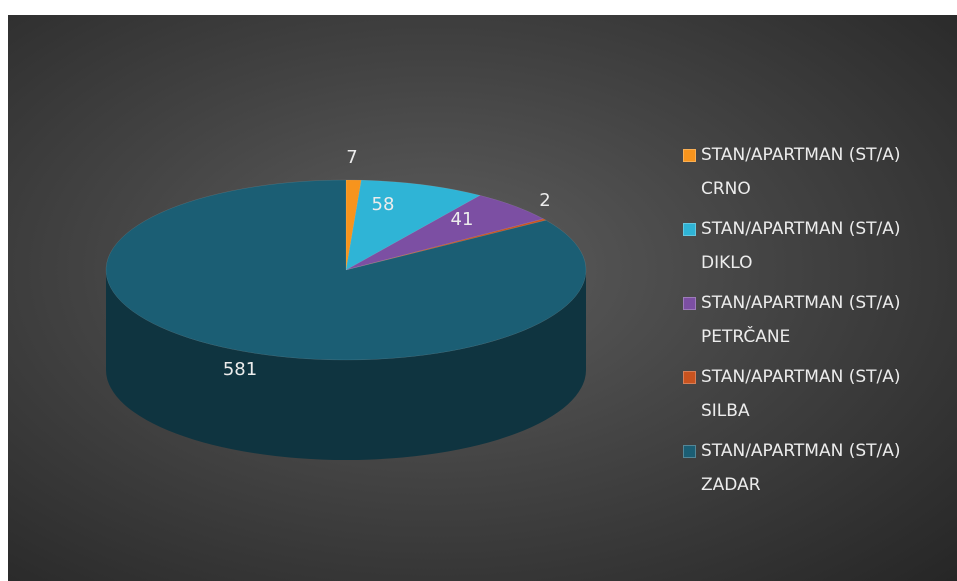  Describe the element at coordinates (801, 246) in the screenshot. I see `legend-label: STAN/APARTMAN (ST/A) DIKLO` at that location.